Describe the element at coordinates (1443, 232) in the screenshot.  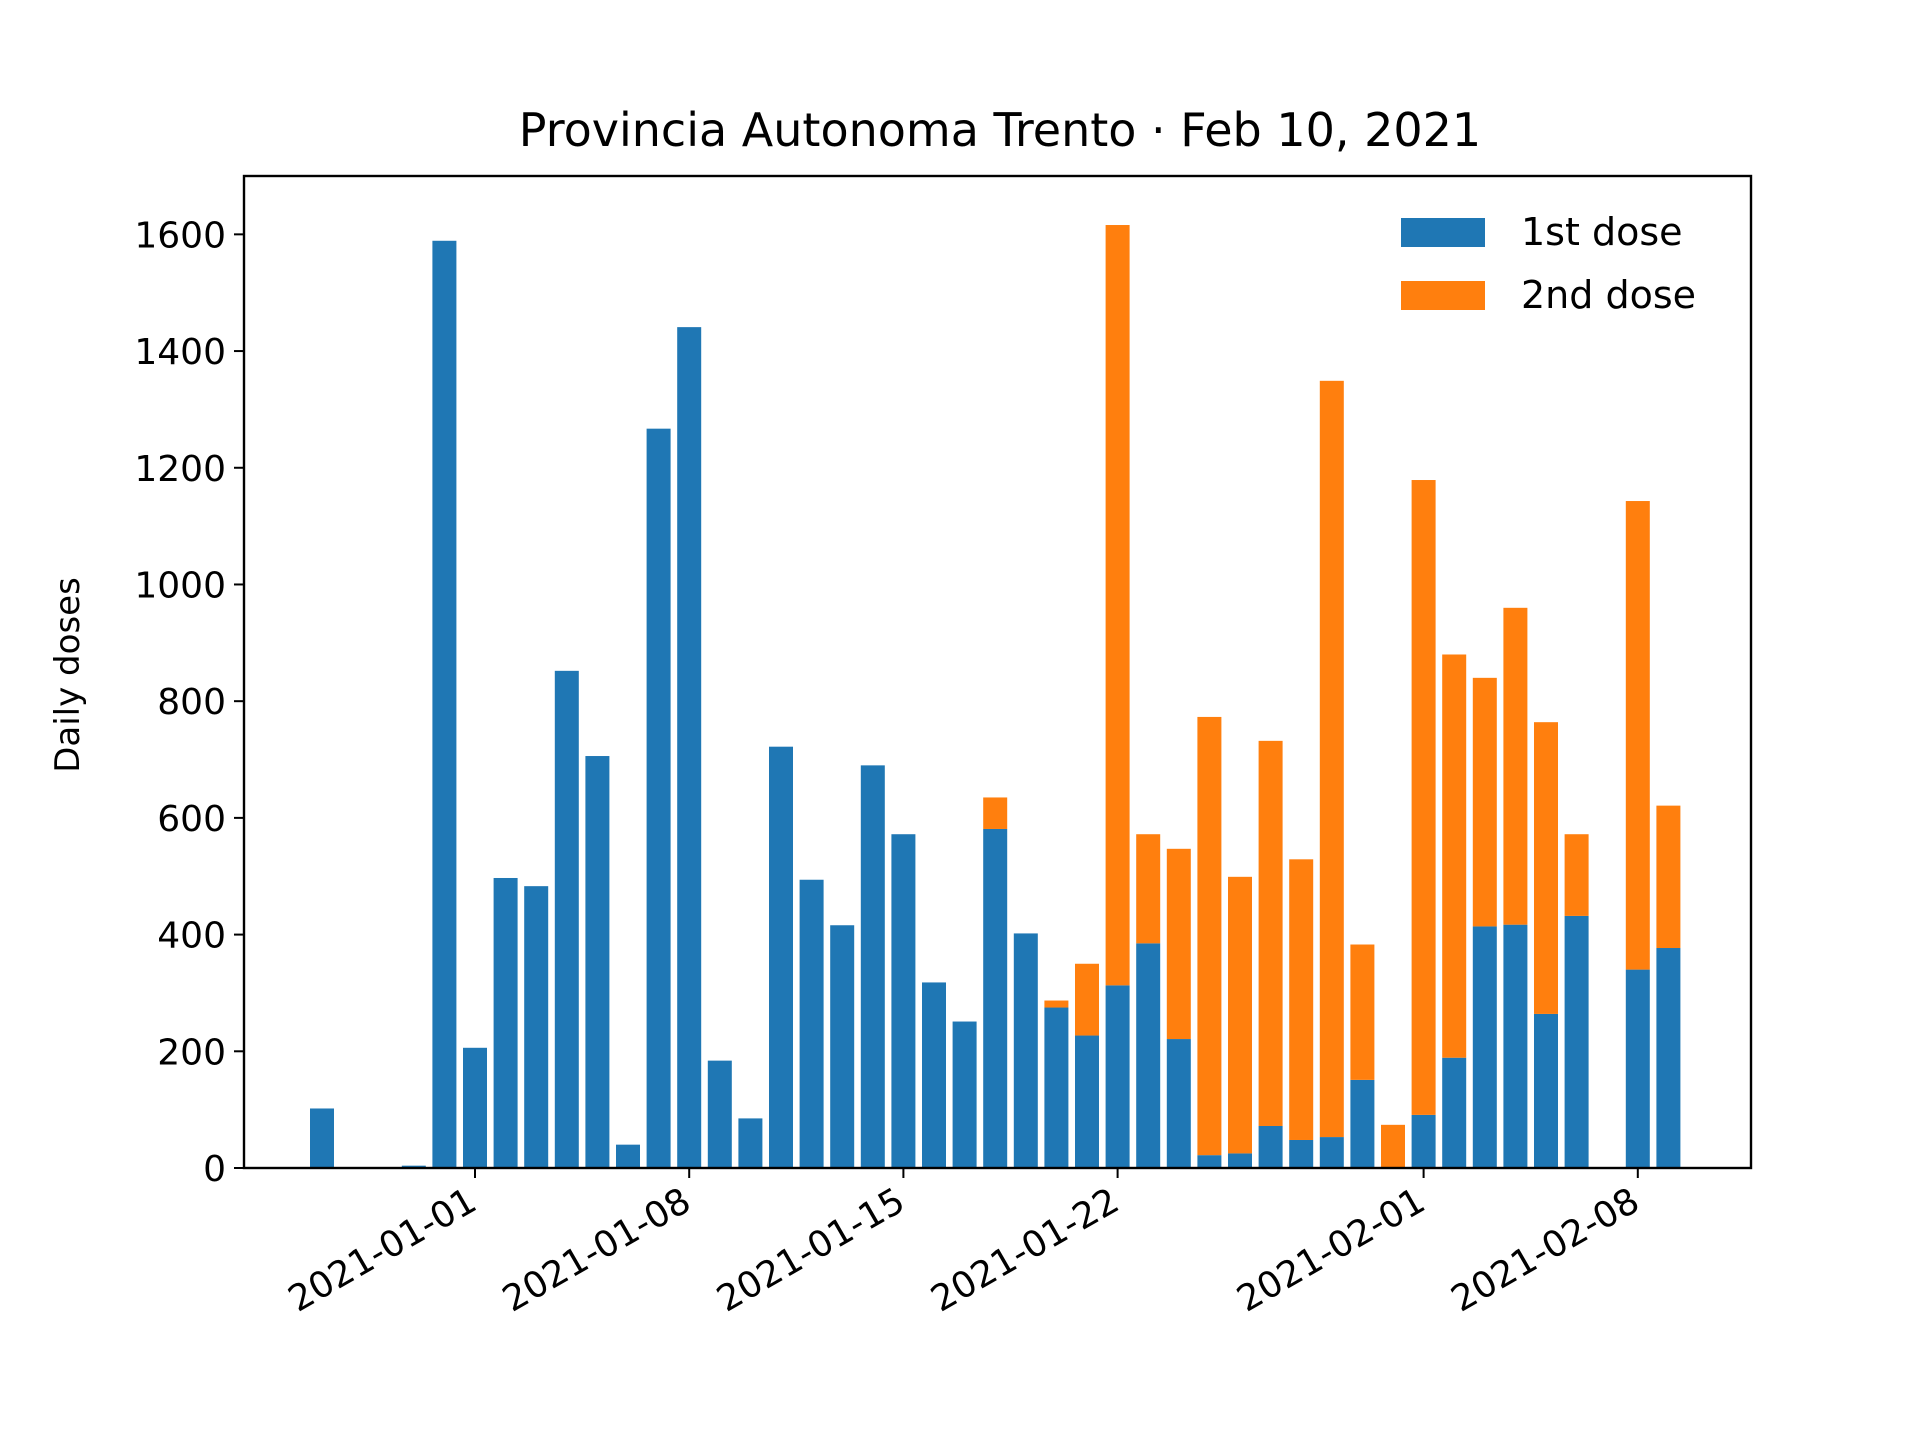
I see `legend-swatch-1st-dose` at that location.